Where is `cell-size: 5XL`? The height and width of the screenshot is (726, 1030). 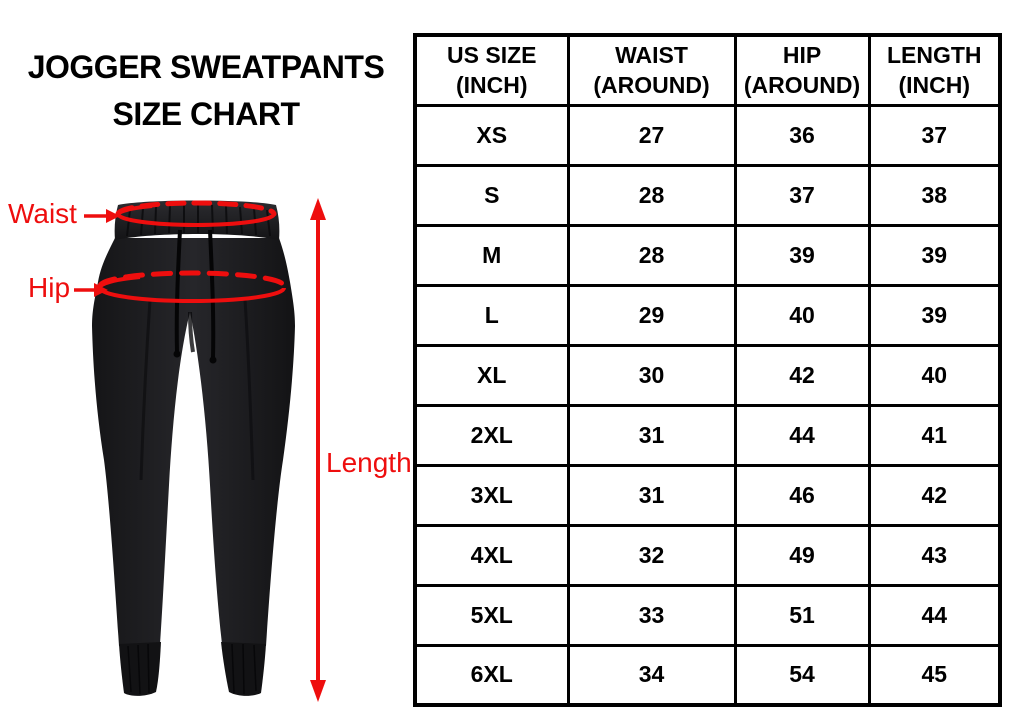 cell-size: 5XL is located at coordinates (491, 615).